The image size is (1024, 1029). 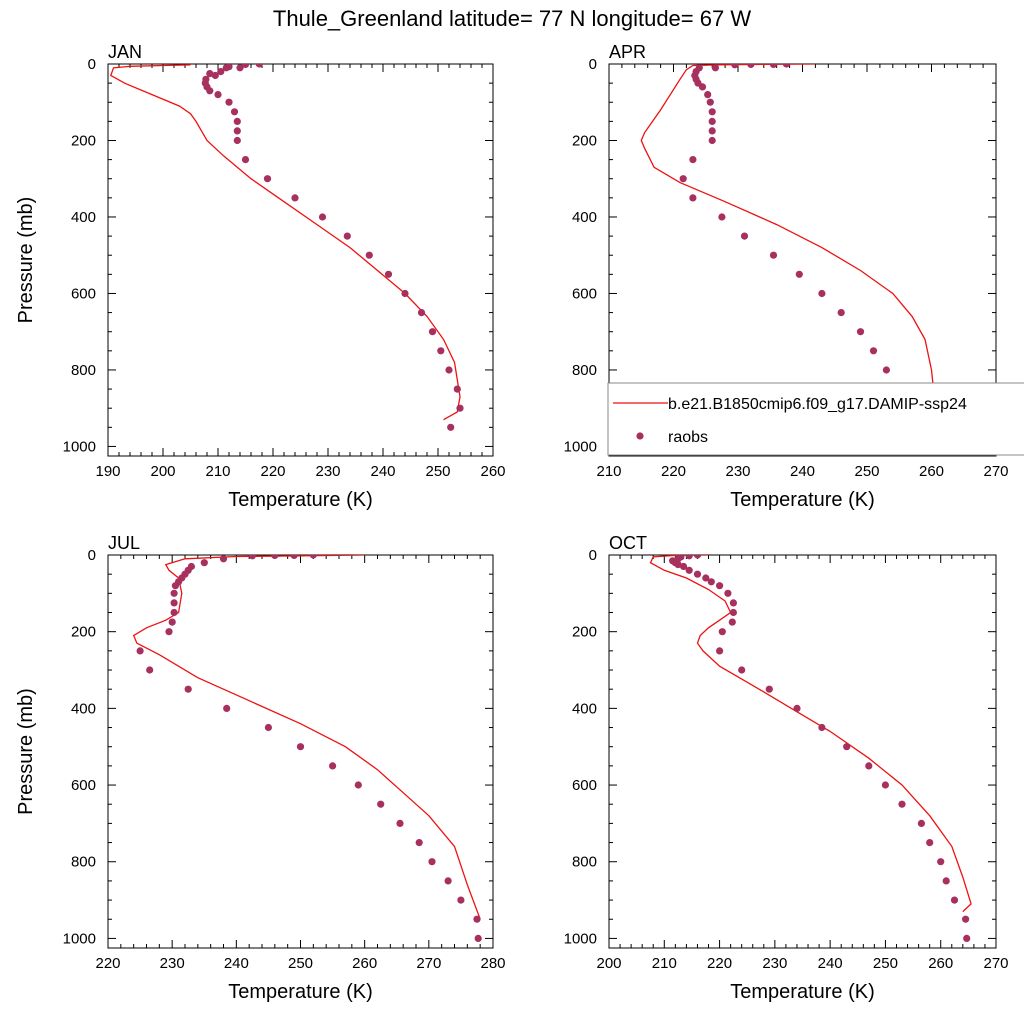 I want to click on y-tick-label: 1000, so click(x=79, y=938).